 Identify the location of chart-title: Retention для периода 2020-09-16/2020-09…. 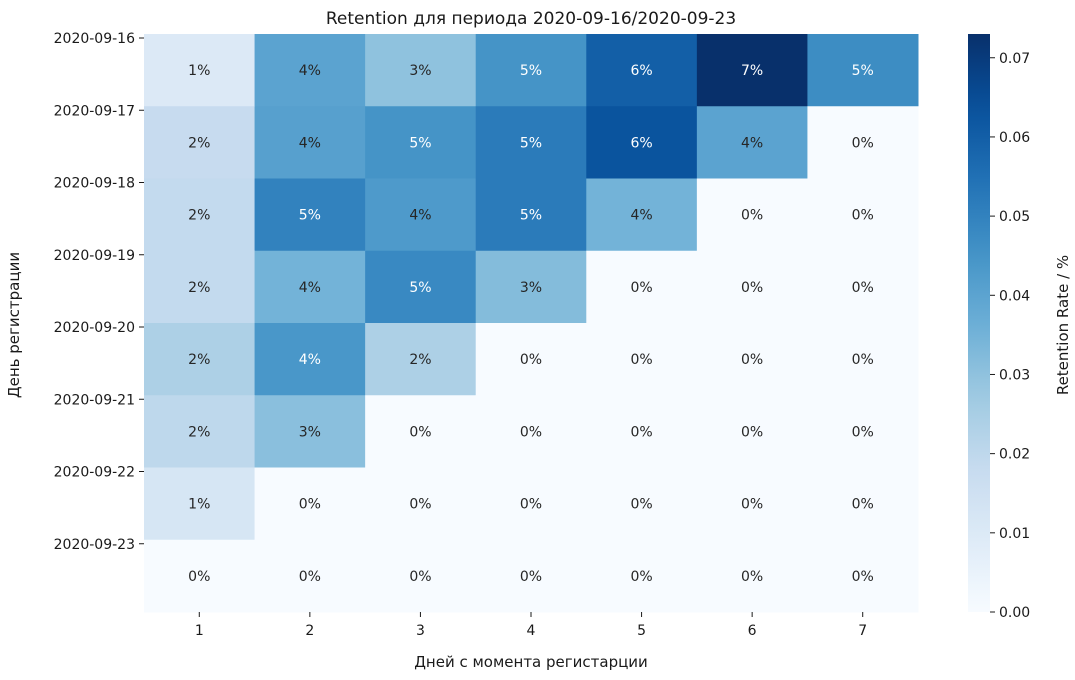
(531, 19).